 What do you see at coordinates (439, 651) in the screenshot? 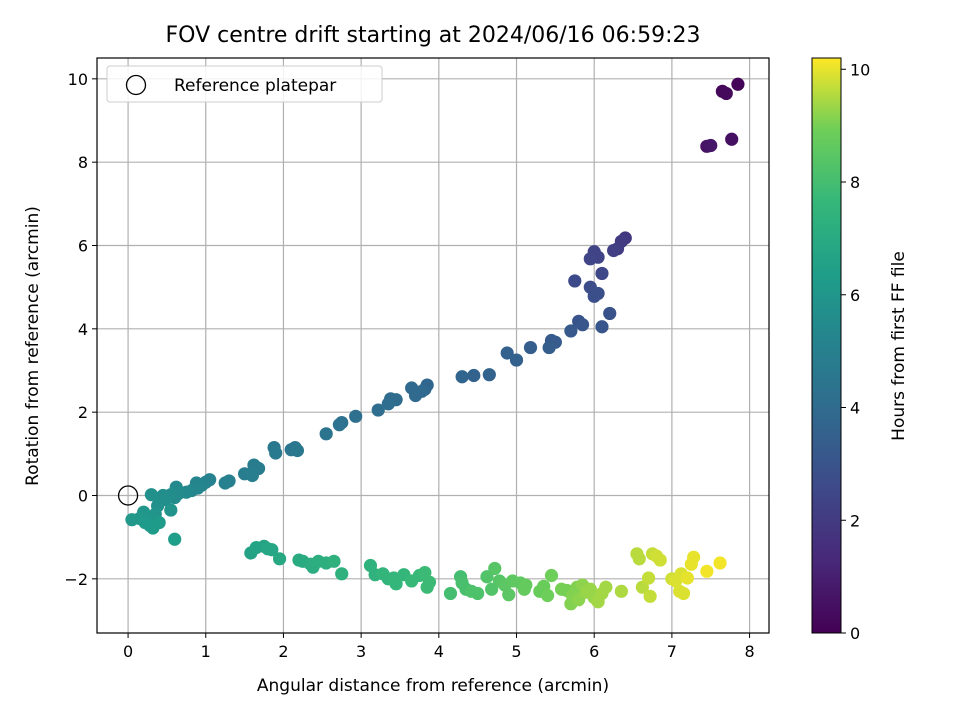
I see `x-tick-label: 4` at bounding box center [439, 651].